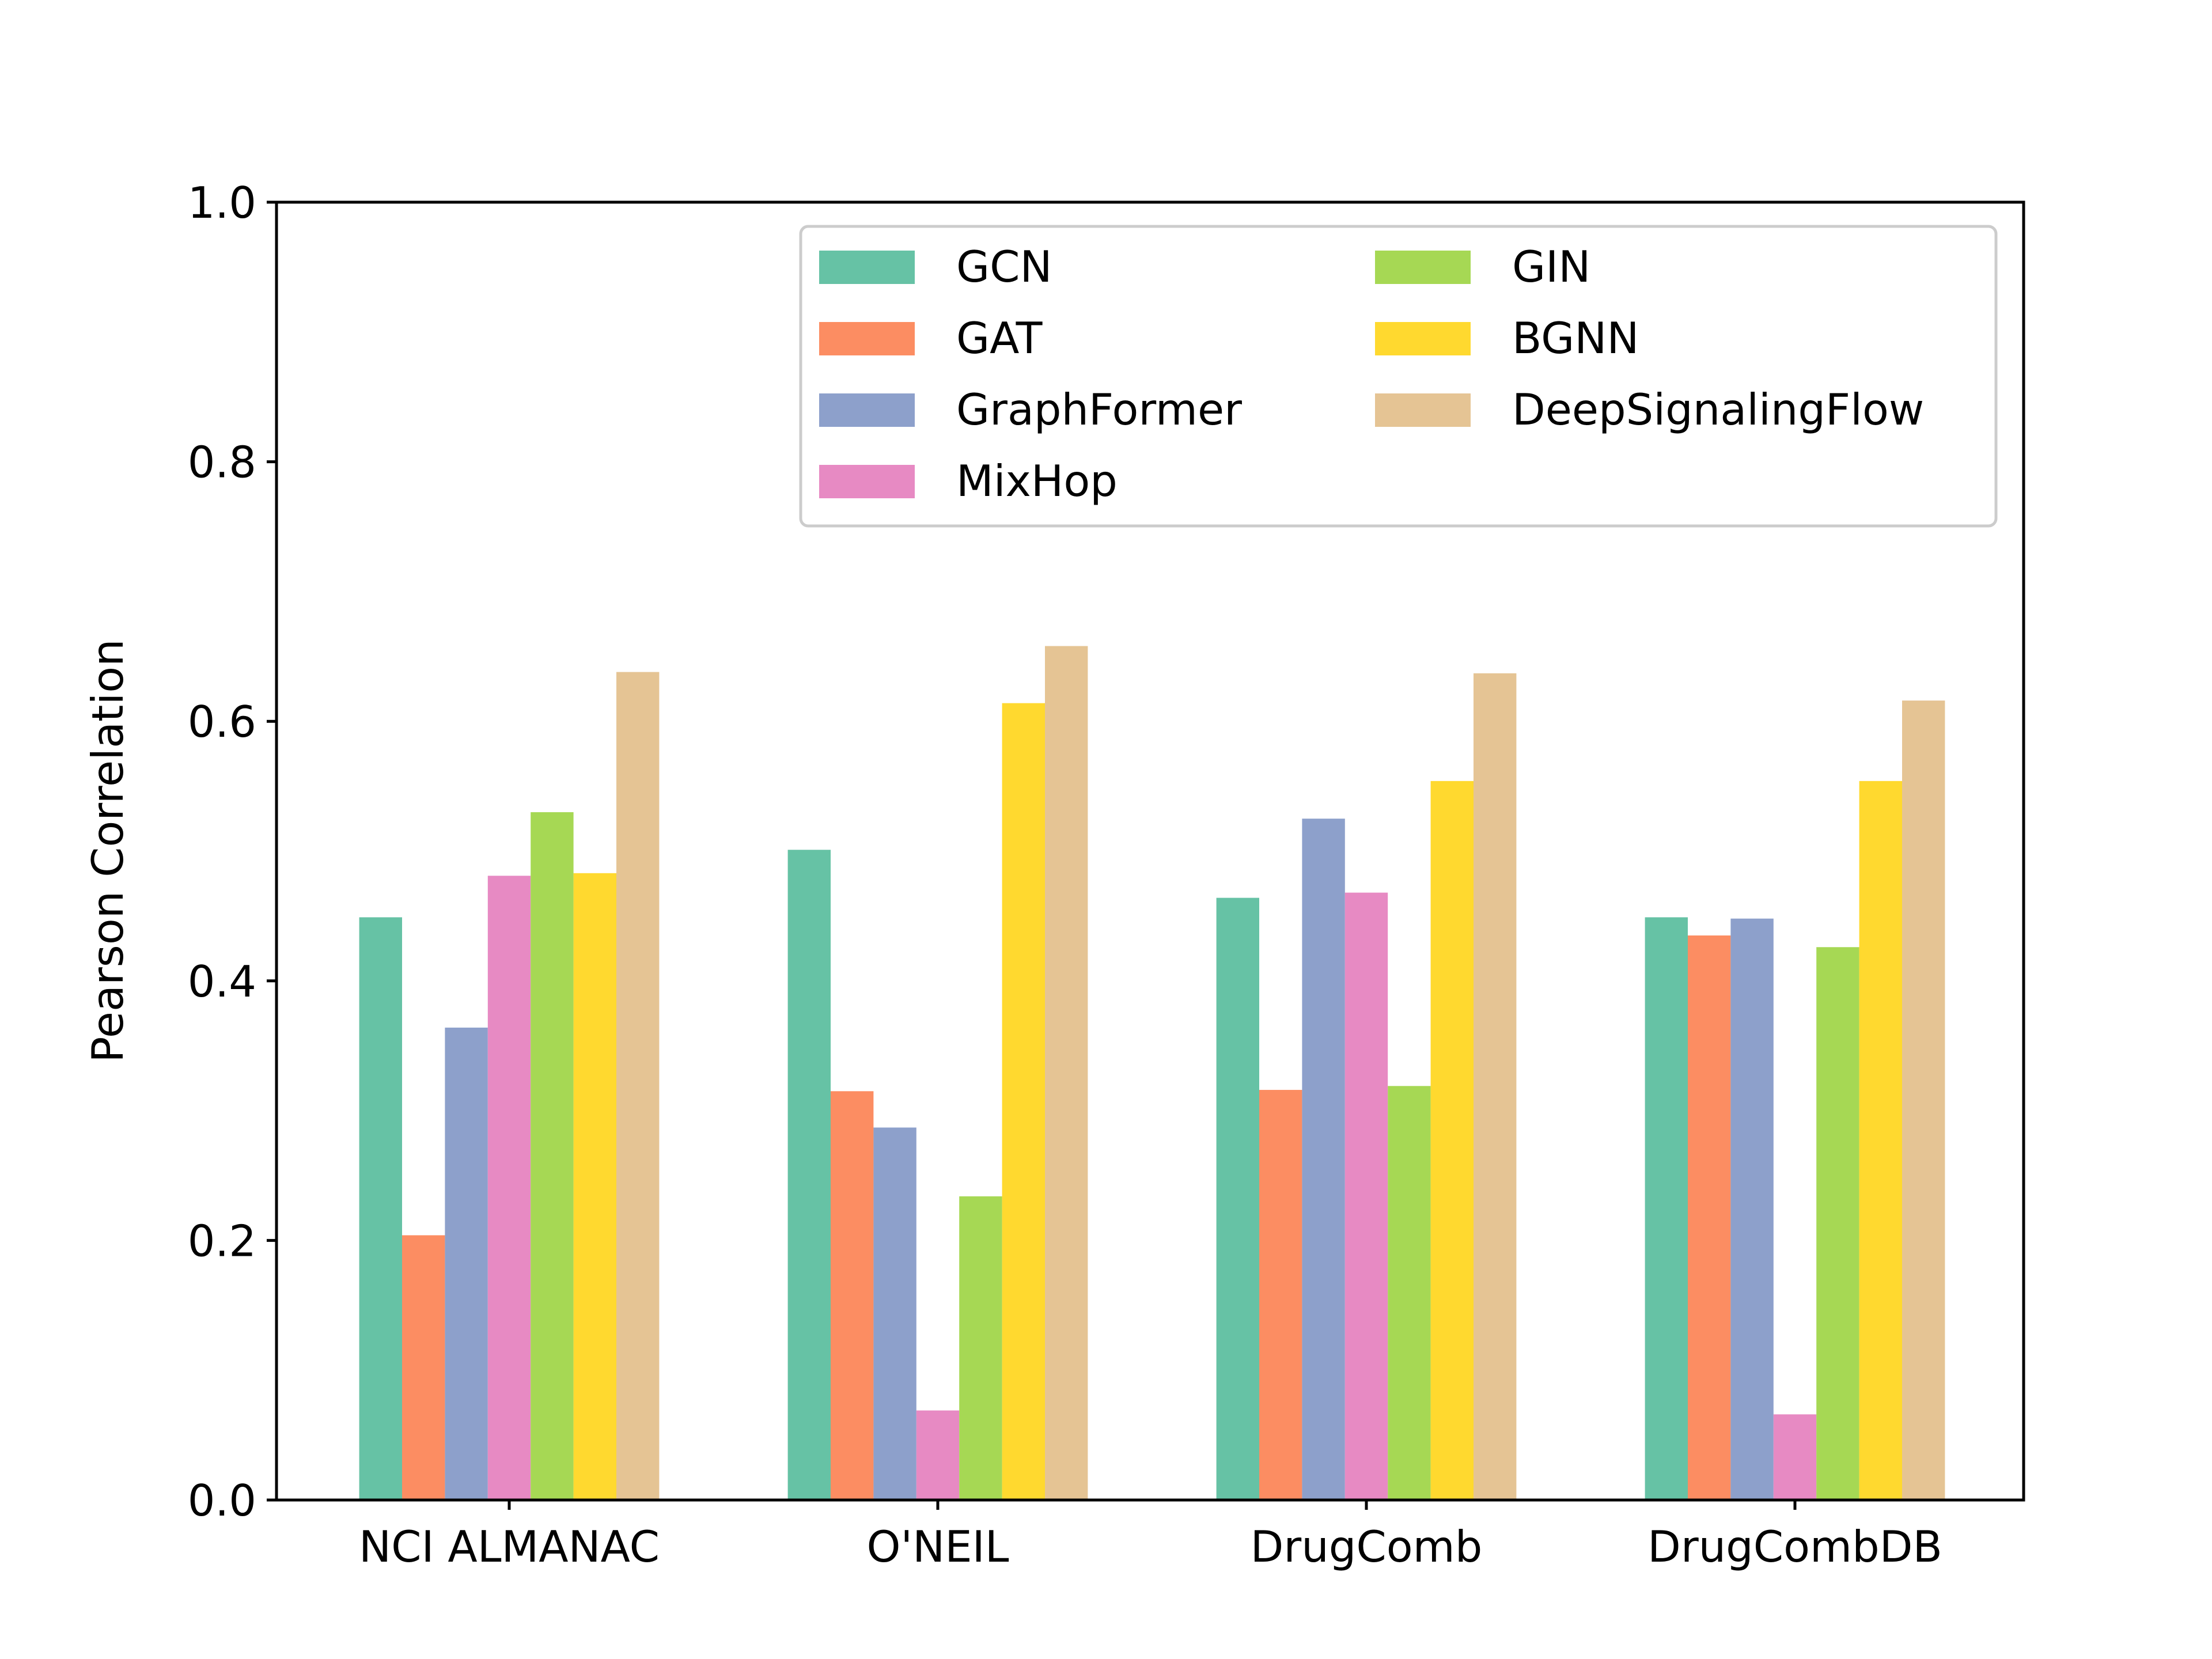  Describe the element at coordinates (1423, 338) in the screenshot. I see `legend-swatch-bgnn` at that location.